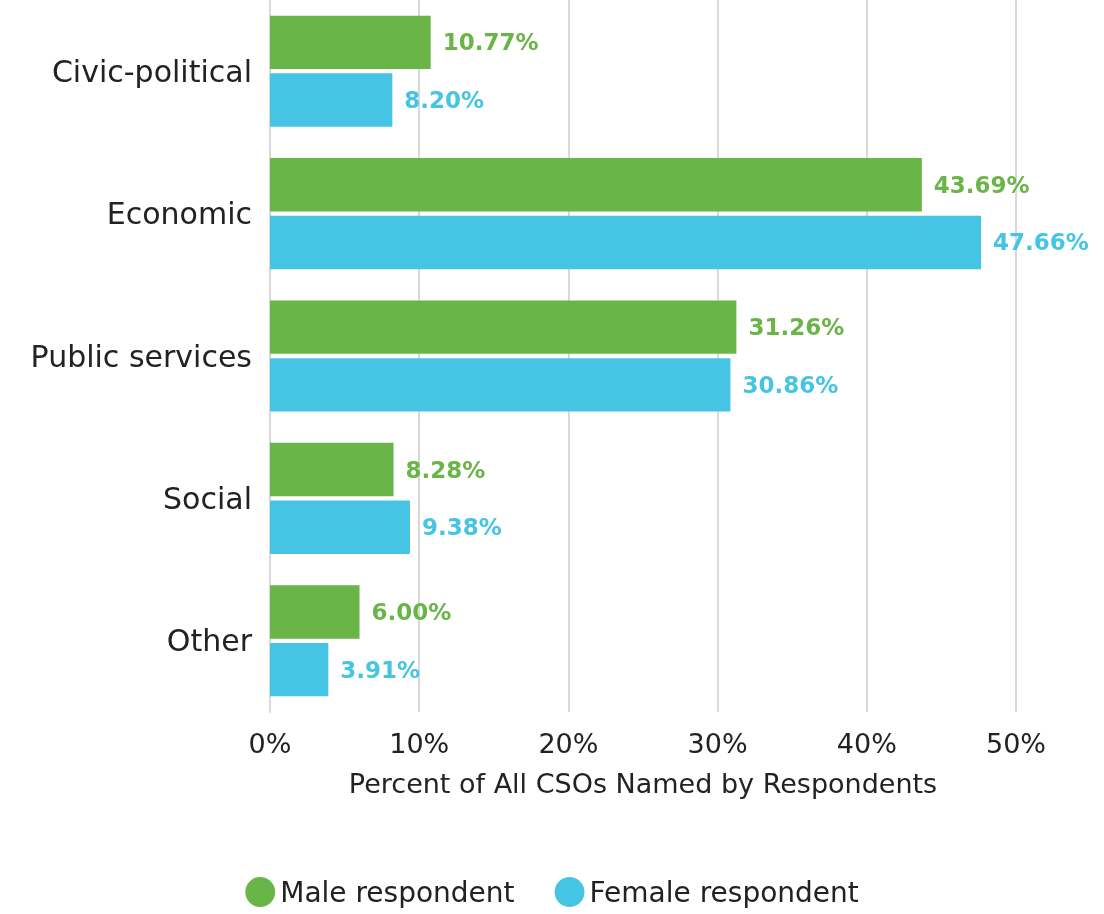  What do you see at coordinates (380, 669) in the screenshot?
I see `data-label: 3.91%` at bounding box center [380, 669].